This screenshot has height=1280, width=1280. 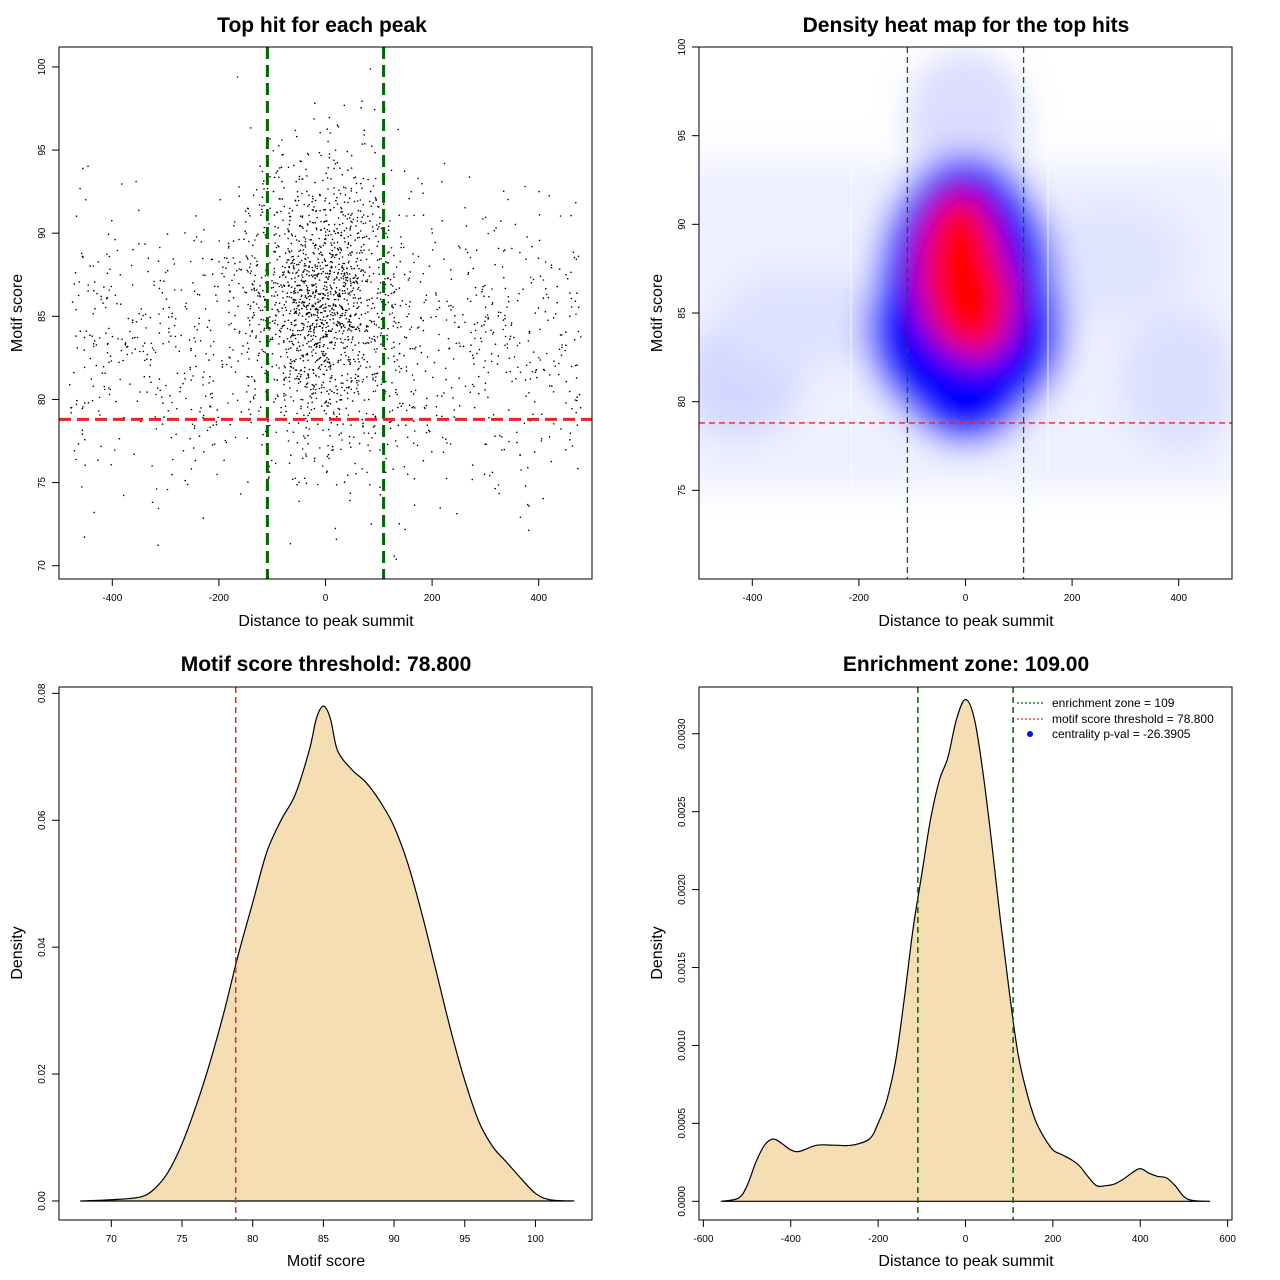 What do you see at coordinates (538, 598) in the screenshot?
I see `x-tick-label: 400` at bounding box center [538, 598].